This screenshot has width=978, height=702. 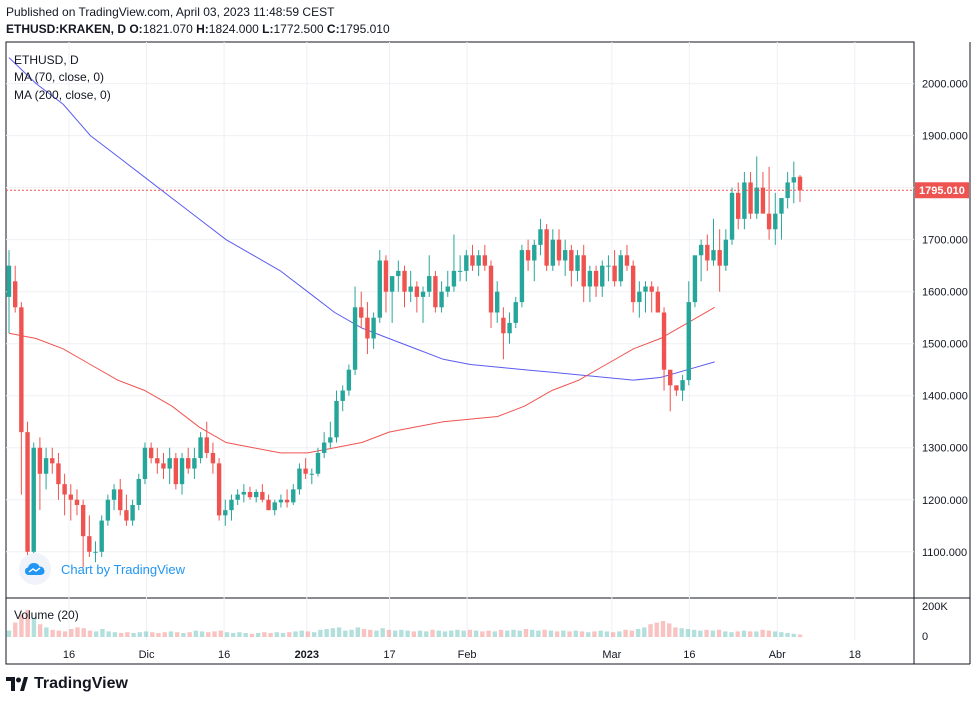 What do you see at coordinates (35, 569) in the screenshot?
I see `cloud-icon` at bounding box center [35, 569].